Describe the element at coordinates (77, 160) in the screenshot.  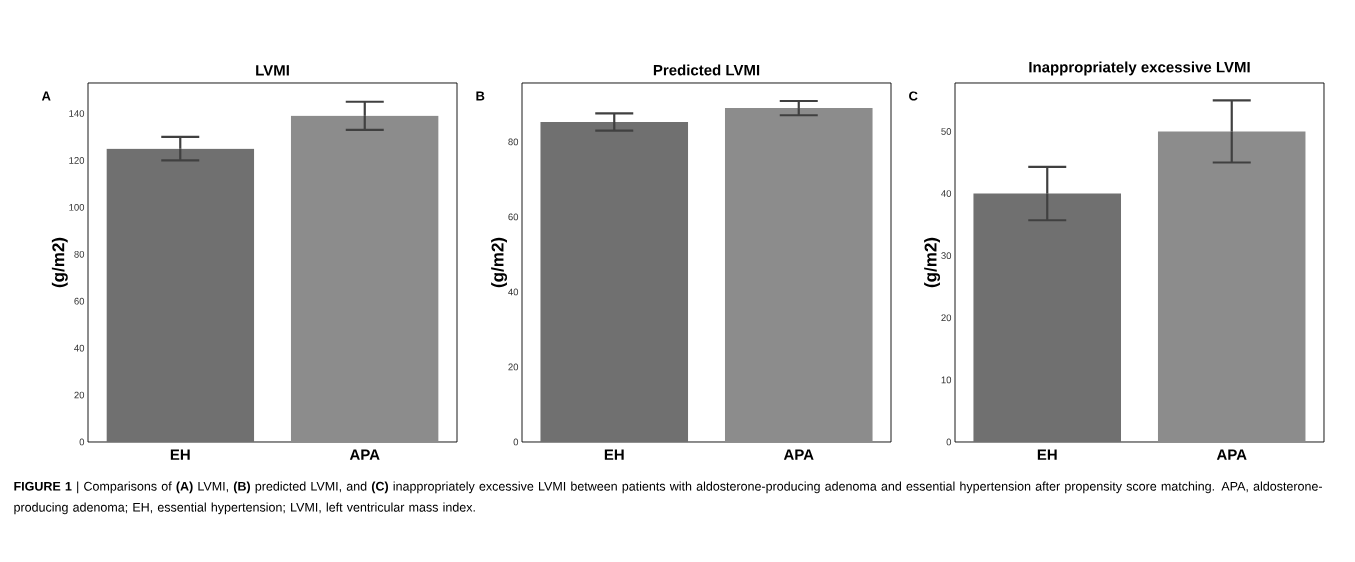
I see `y-tick-label: 120` at that location.